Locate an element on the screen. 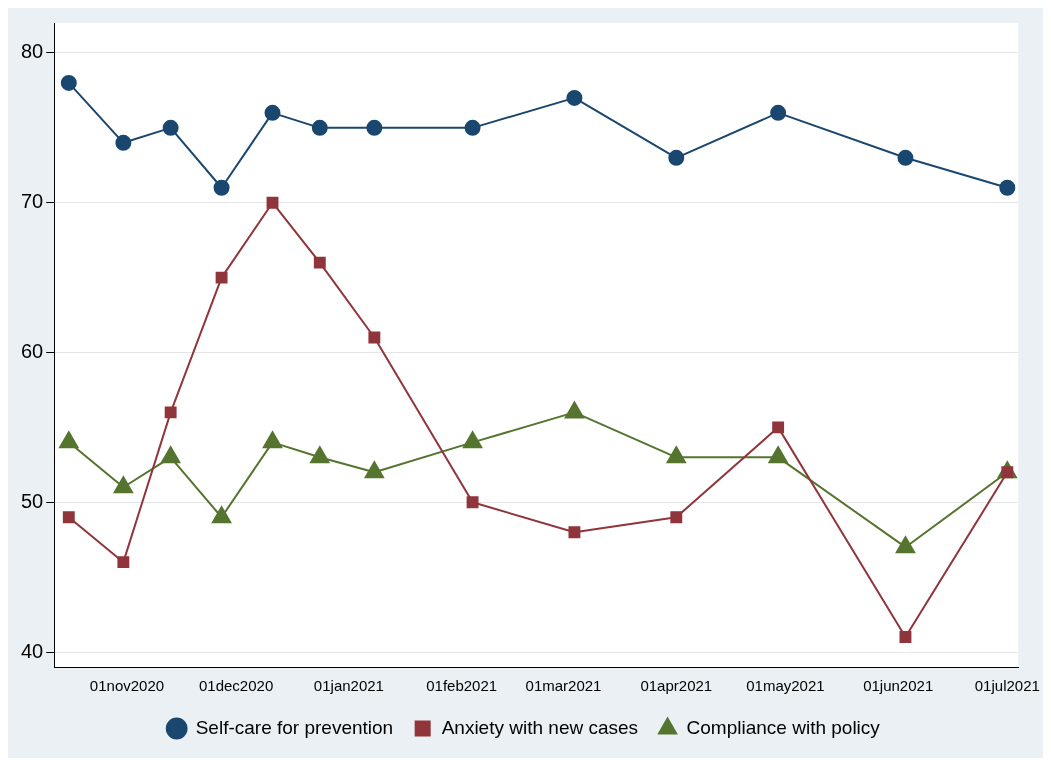 The image size is (1051, 769). y-tick-label: 70 is located at coordinates (32, 201).